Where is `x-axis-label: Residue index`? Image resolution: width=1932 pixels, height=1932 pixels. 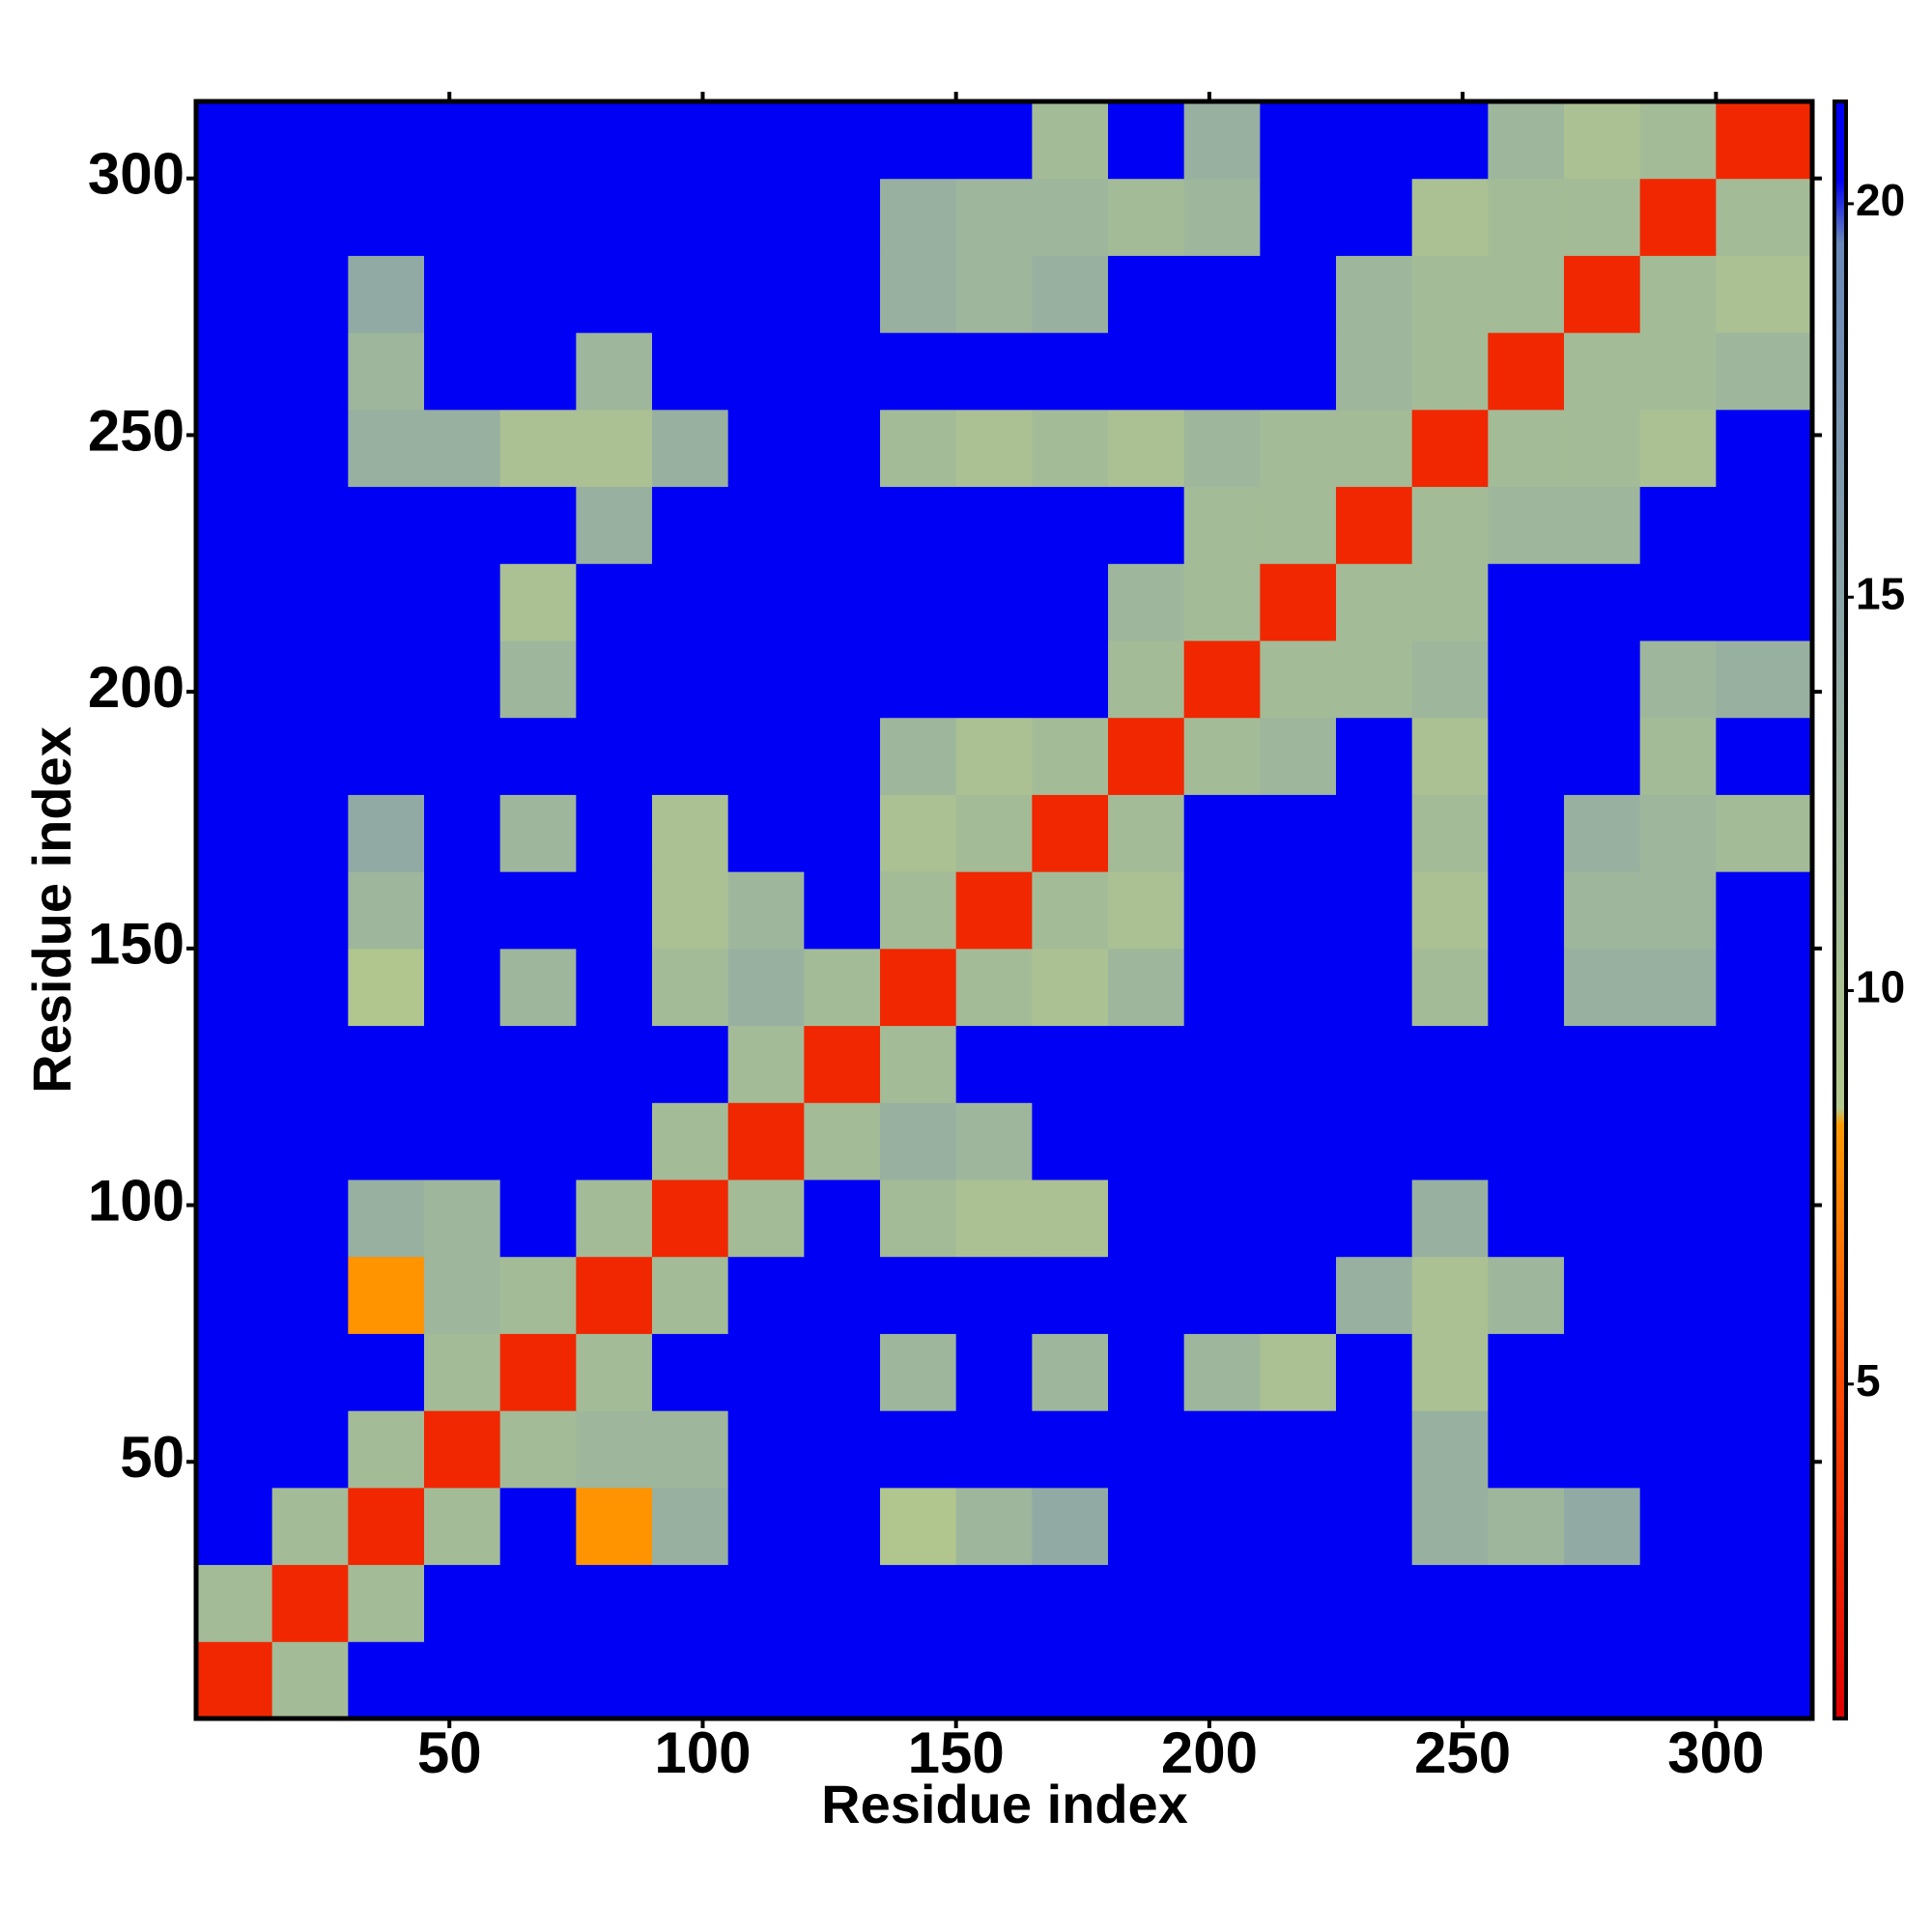 x-axis-label: Residue index is located at coordinates (1005, 1804).